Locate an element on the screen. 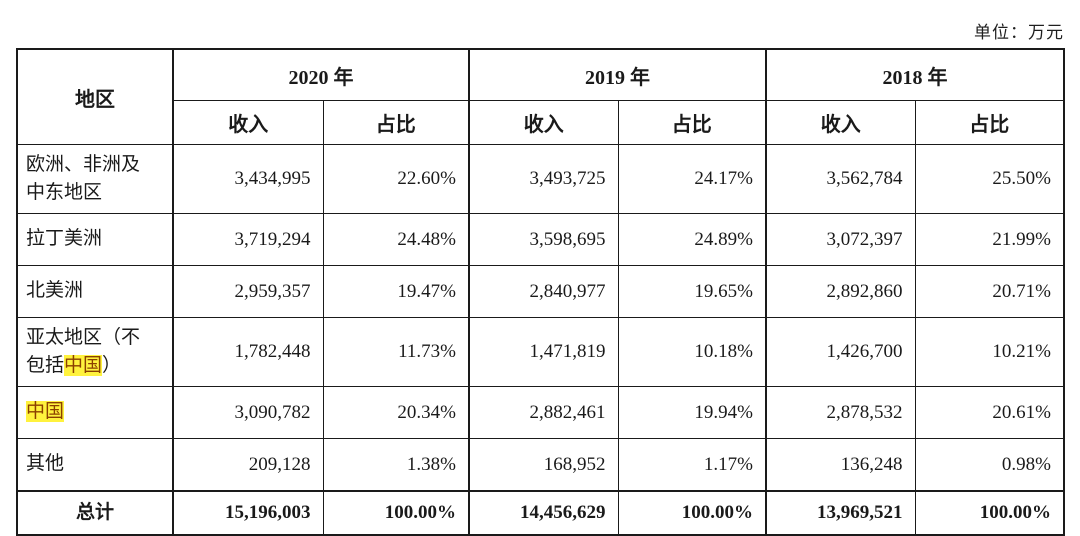 The width and height of the screenshot is (1080, 536). value-cell: 3,090,782 is located at coordinates (248, 412).